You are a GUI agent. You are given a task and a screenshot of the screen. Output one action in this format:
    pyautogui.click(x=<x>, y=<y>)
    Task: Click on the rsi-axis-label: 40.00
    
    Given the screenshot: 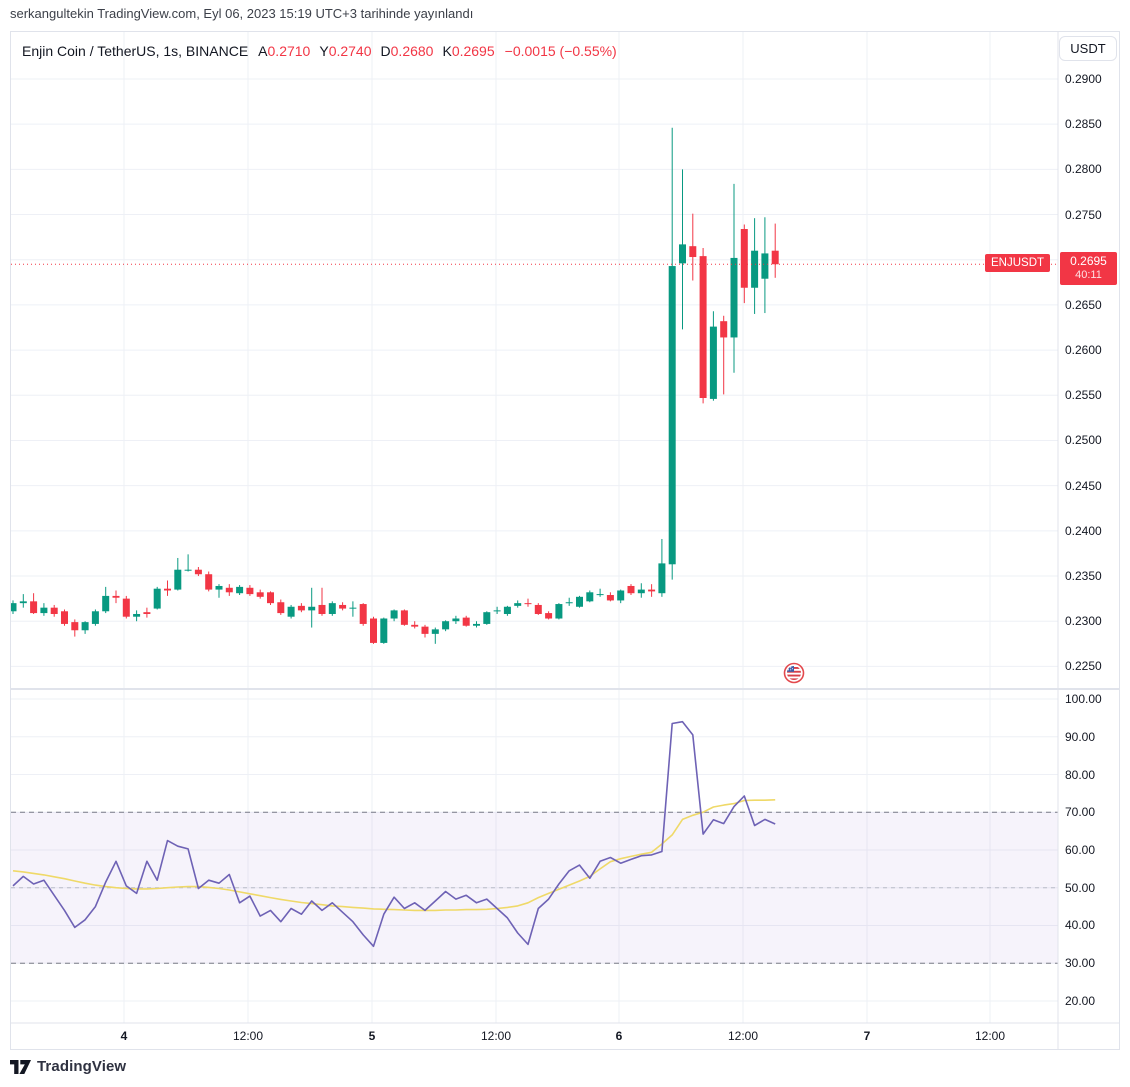 What is the action you would take?
    pyautogui.click(x=1080, y=925)
    